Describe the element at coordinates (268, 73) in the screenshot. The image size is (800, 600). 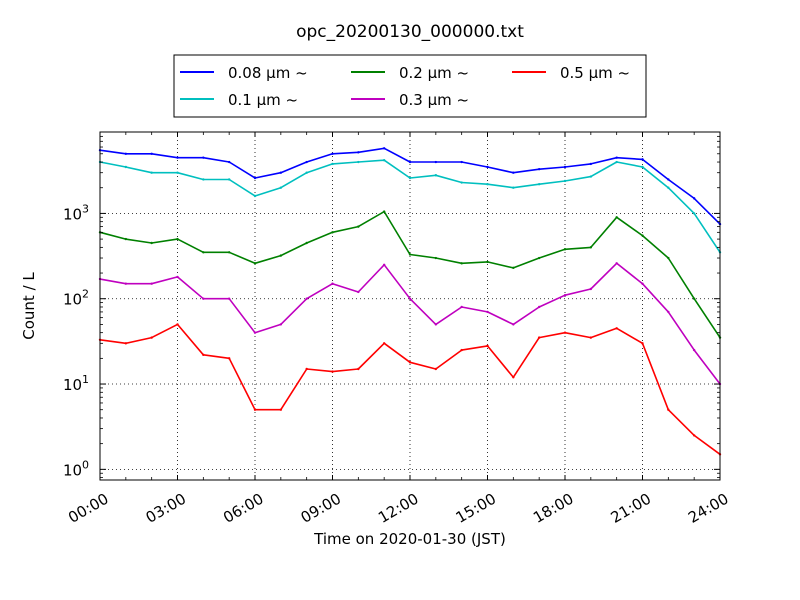
I see `legend-label: 0.08 μm ~` at that location.